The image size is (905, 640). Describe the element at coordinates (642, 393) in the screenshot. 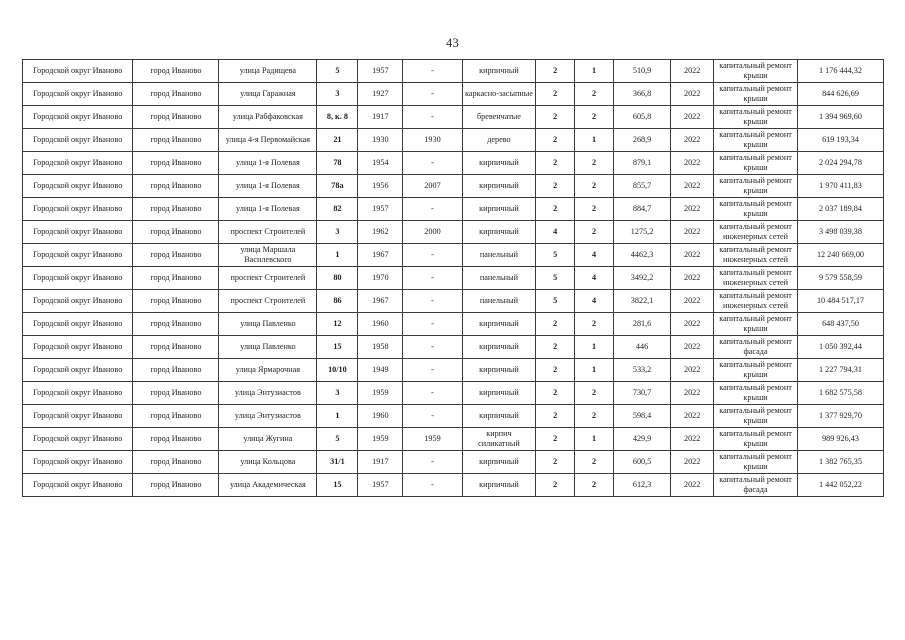

I see `cell-area: 730,7` at that location.